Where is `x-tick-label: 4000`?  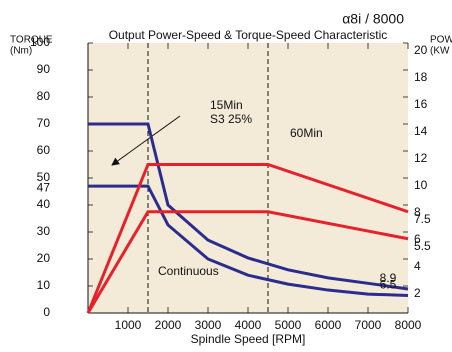
x-tick-label: 4000 is located at coordinates (248, 325).